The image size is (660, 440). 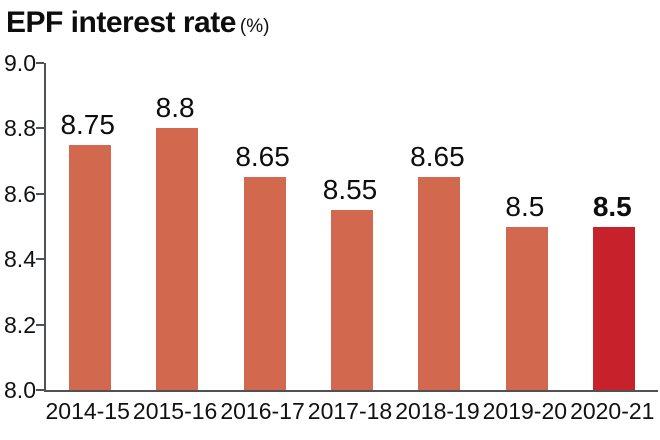 I want to click on y-axis-tick-label: 8.2, so click(x=20, y=324).